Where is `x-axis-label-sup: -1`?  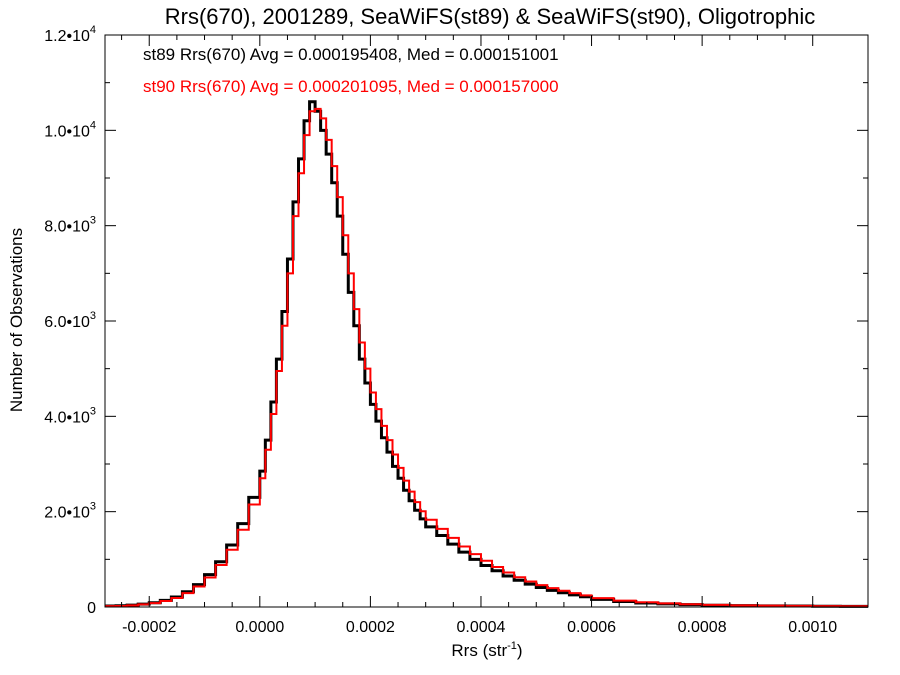 x-axis-label-sup: -1 is located at coordinates (512, 646).